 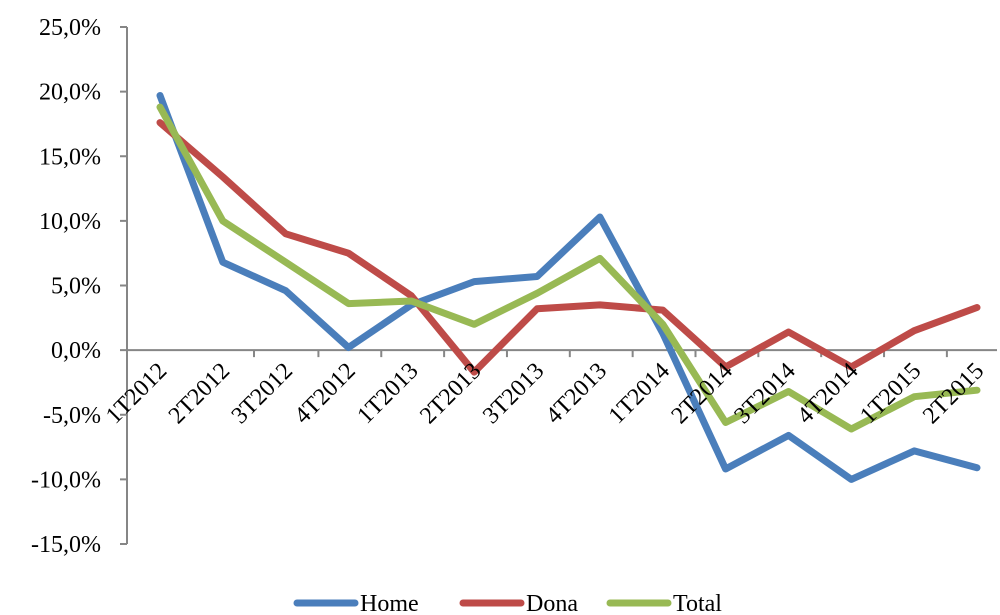 I want to click on x-tick-label: 1T2013, so click(x=387, y=393).